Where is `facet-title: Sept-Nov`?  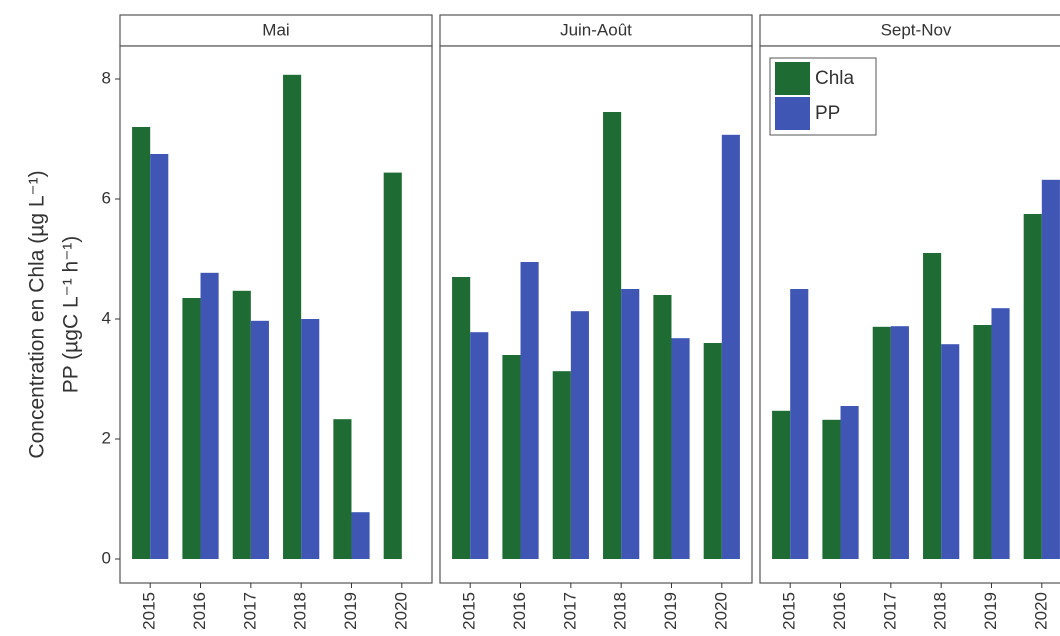 facet-title: Sept-Nov is located at coordinates (916, 29).